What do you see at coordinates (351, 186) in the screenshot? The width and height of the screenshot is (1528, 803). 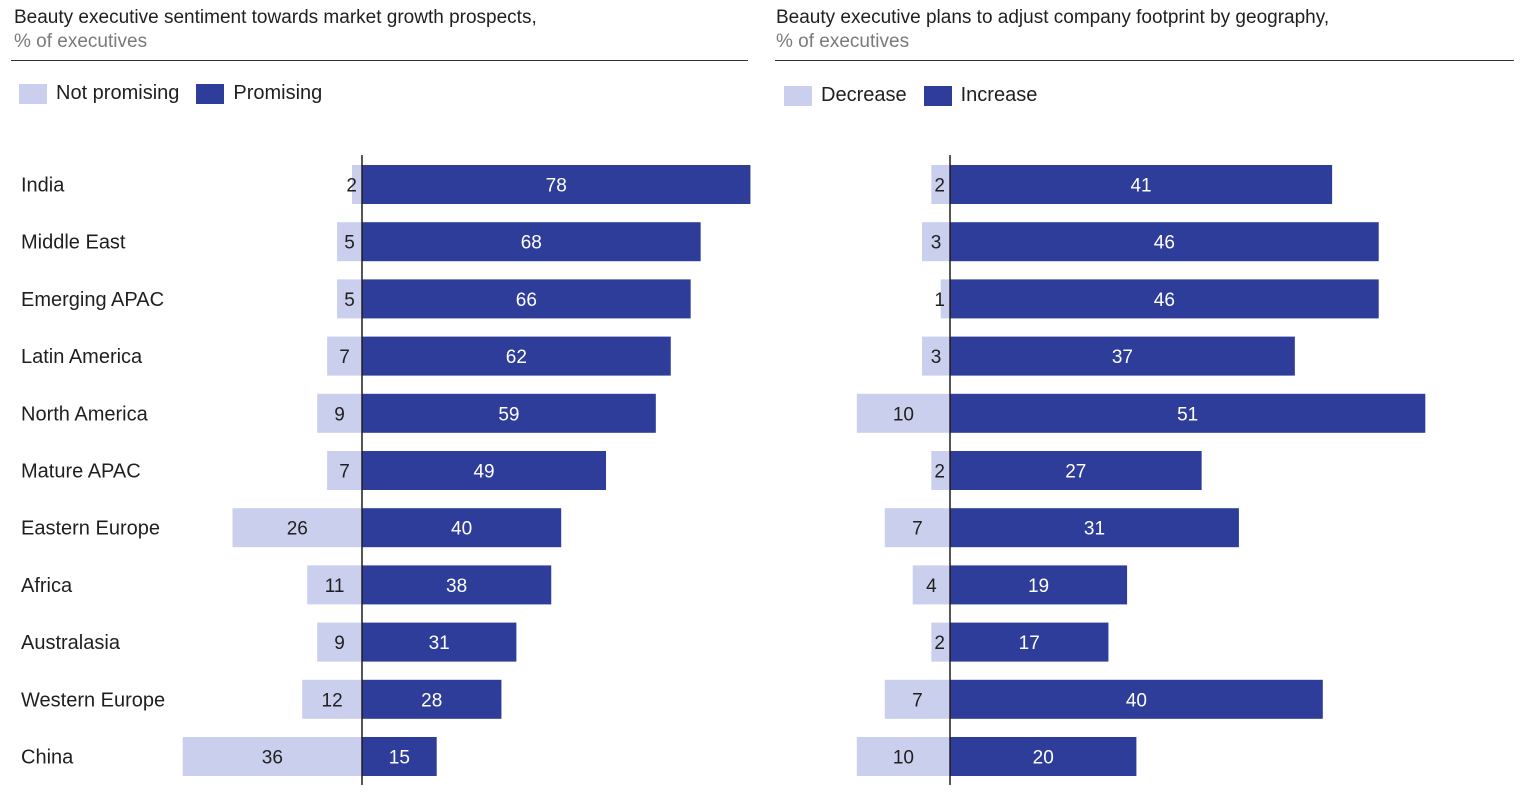 I see `left-value-label-negative: 2` at bounding box center [351, 186].